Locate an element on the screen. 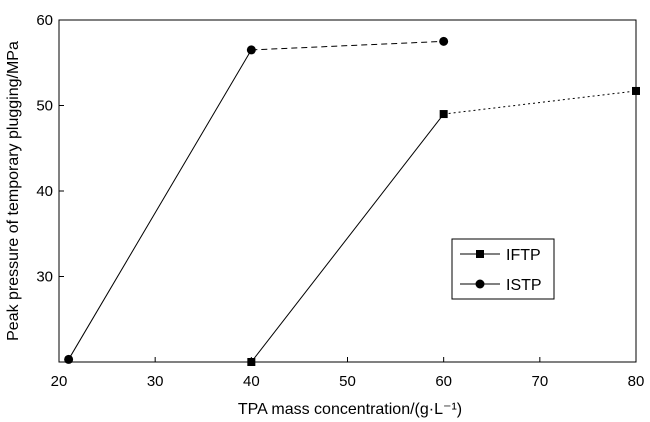 The height and width of the screenshot is (422, 650). y-axis-title: Peak pressure of temporary plugging/MPa is located at coordinates (13, 191).